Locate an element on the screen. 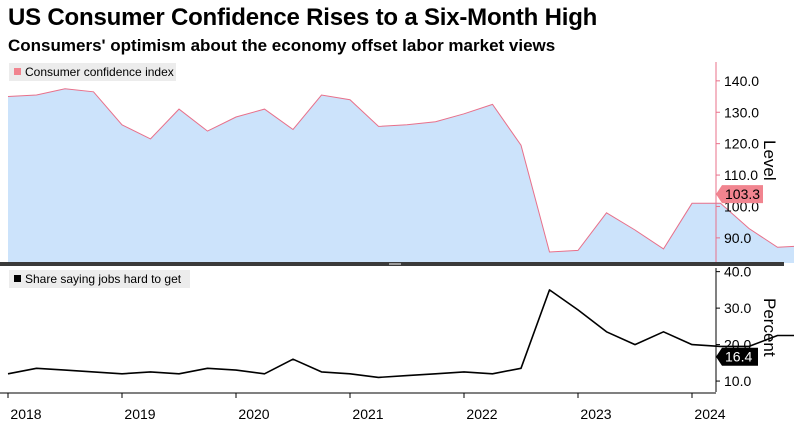  jobs-legend-swatch is located at coordinates (17, 278).